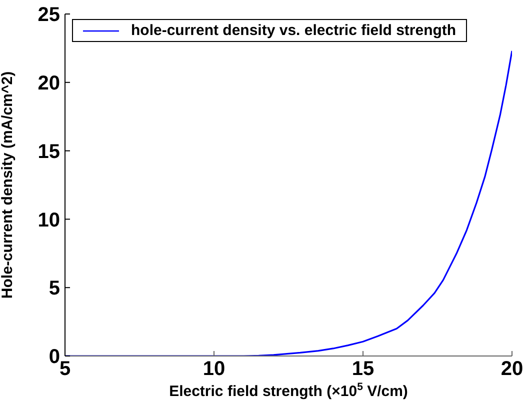 The image size is (531, 403). I want to click on x-tick-label: 20, so click(512, 369).